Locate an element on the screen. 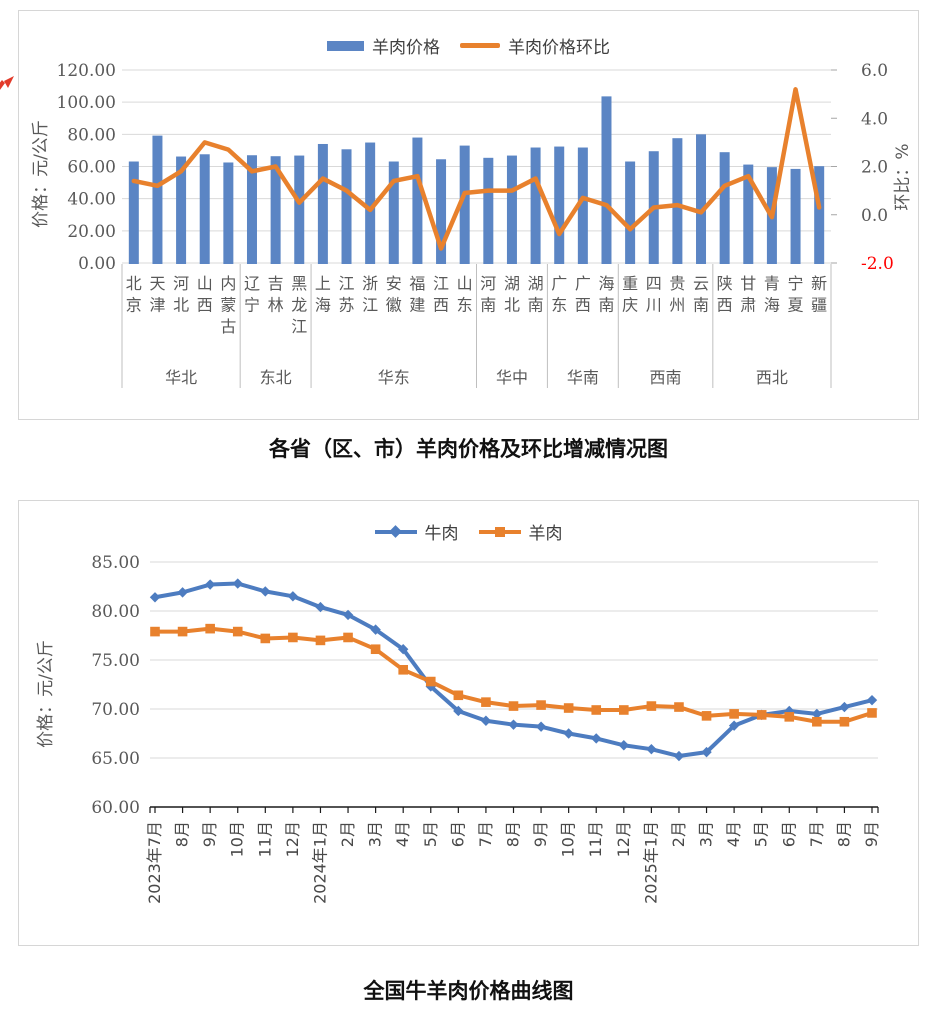 The height and width of the screenshot is (1032, 937). x-label-9月: 9月 is located at coordinates (871, 834).